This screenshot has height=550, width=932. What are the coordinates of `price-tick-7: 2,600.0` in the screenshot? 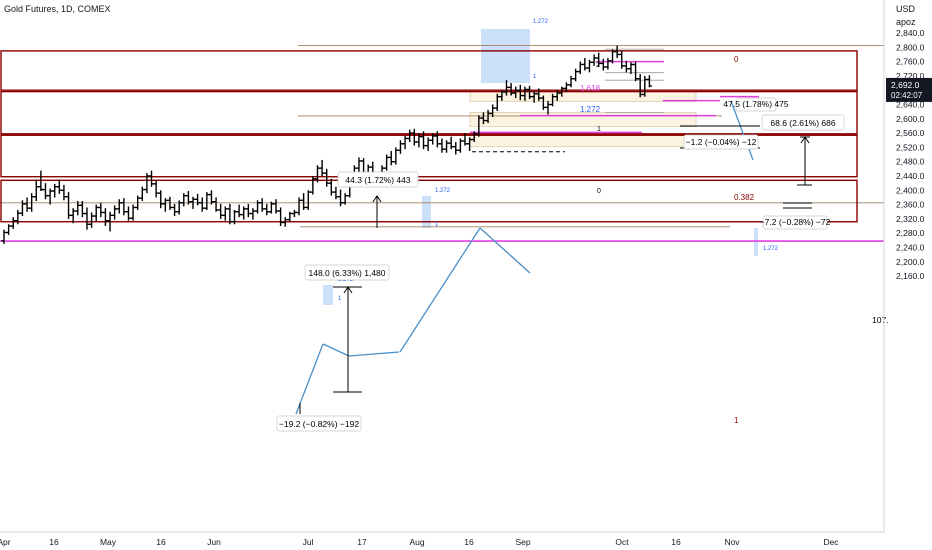 It's located at (910, 119).